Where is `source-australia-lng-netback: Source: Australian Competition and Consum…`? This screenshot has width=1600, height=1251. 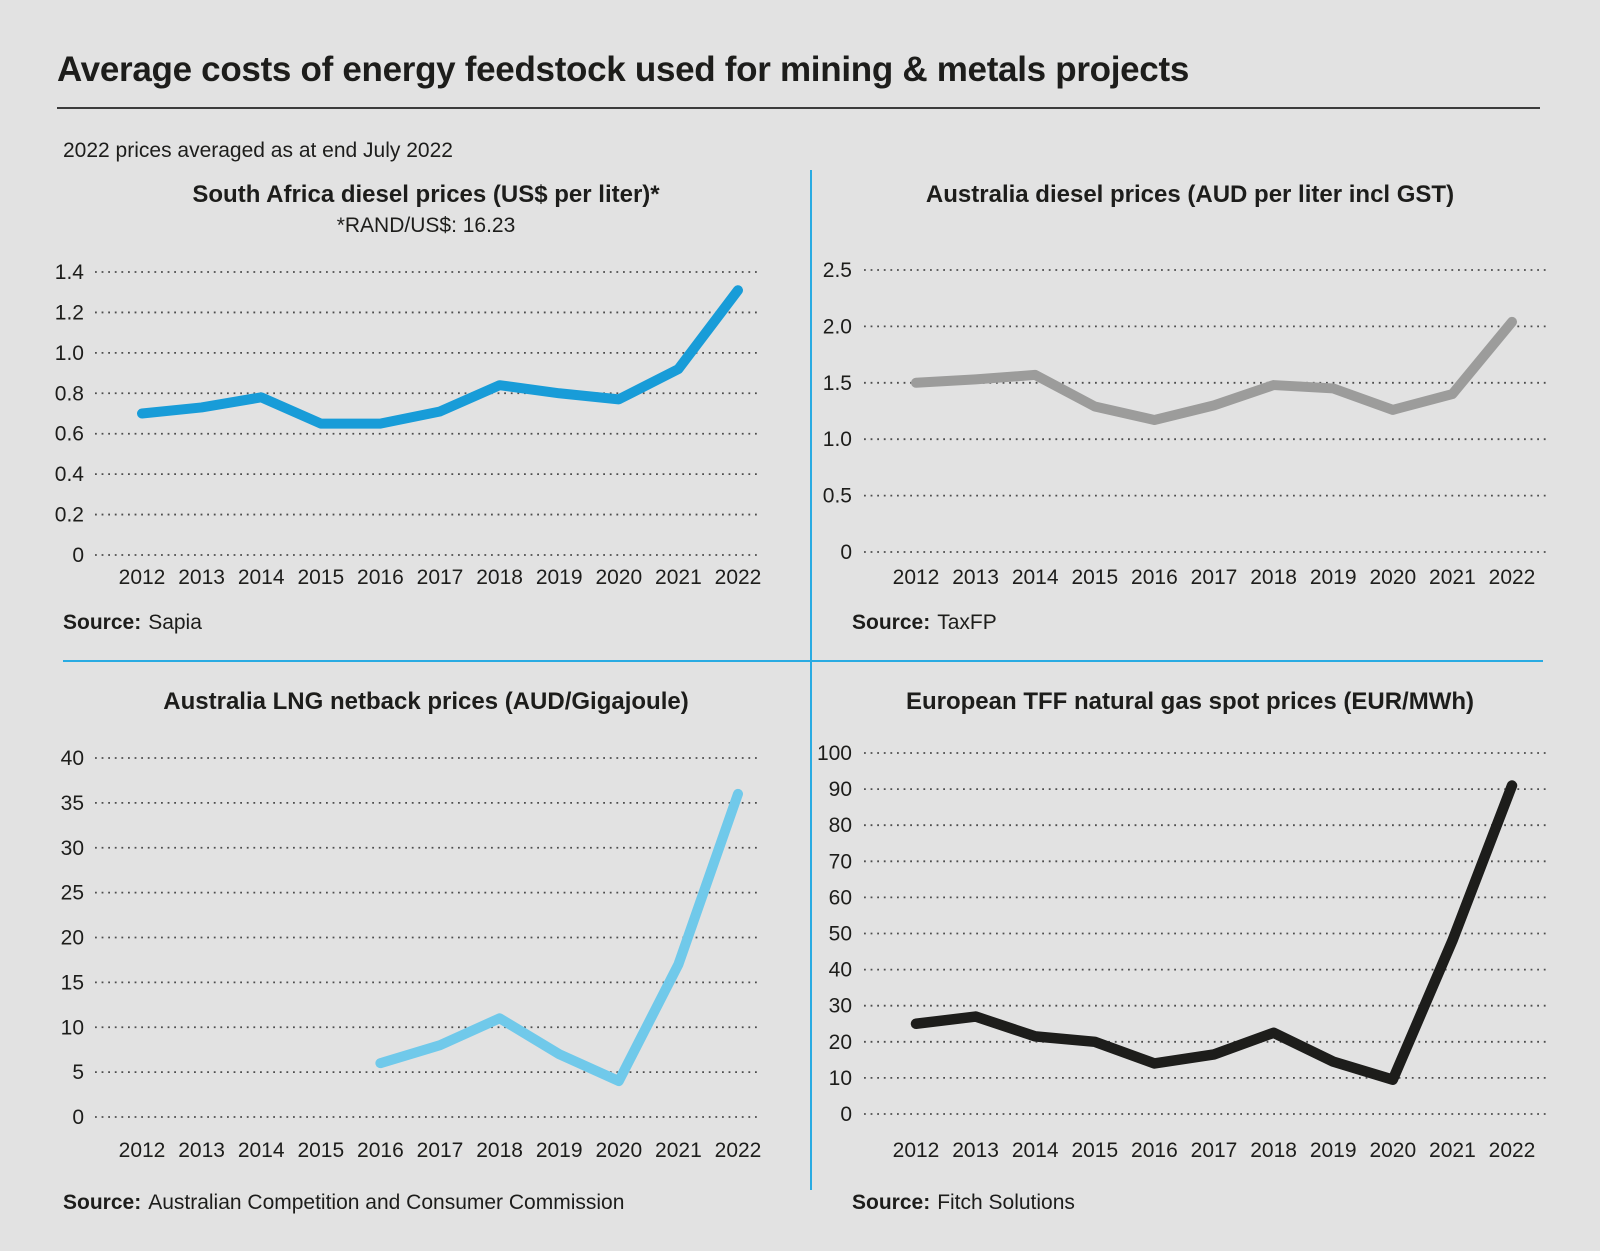 source-australia-lng-netback: Source: Australian Competition and Consum… is located at coordinates (343, 1203).